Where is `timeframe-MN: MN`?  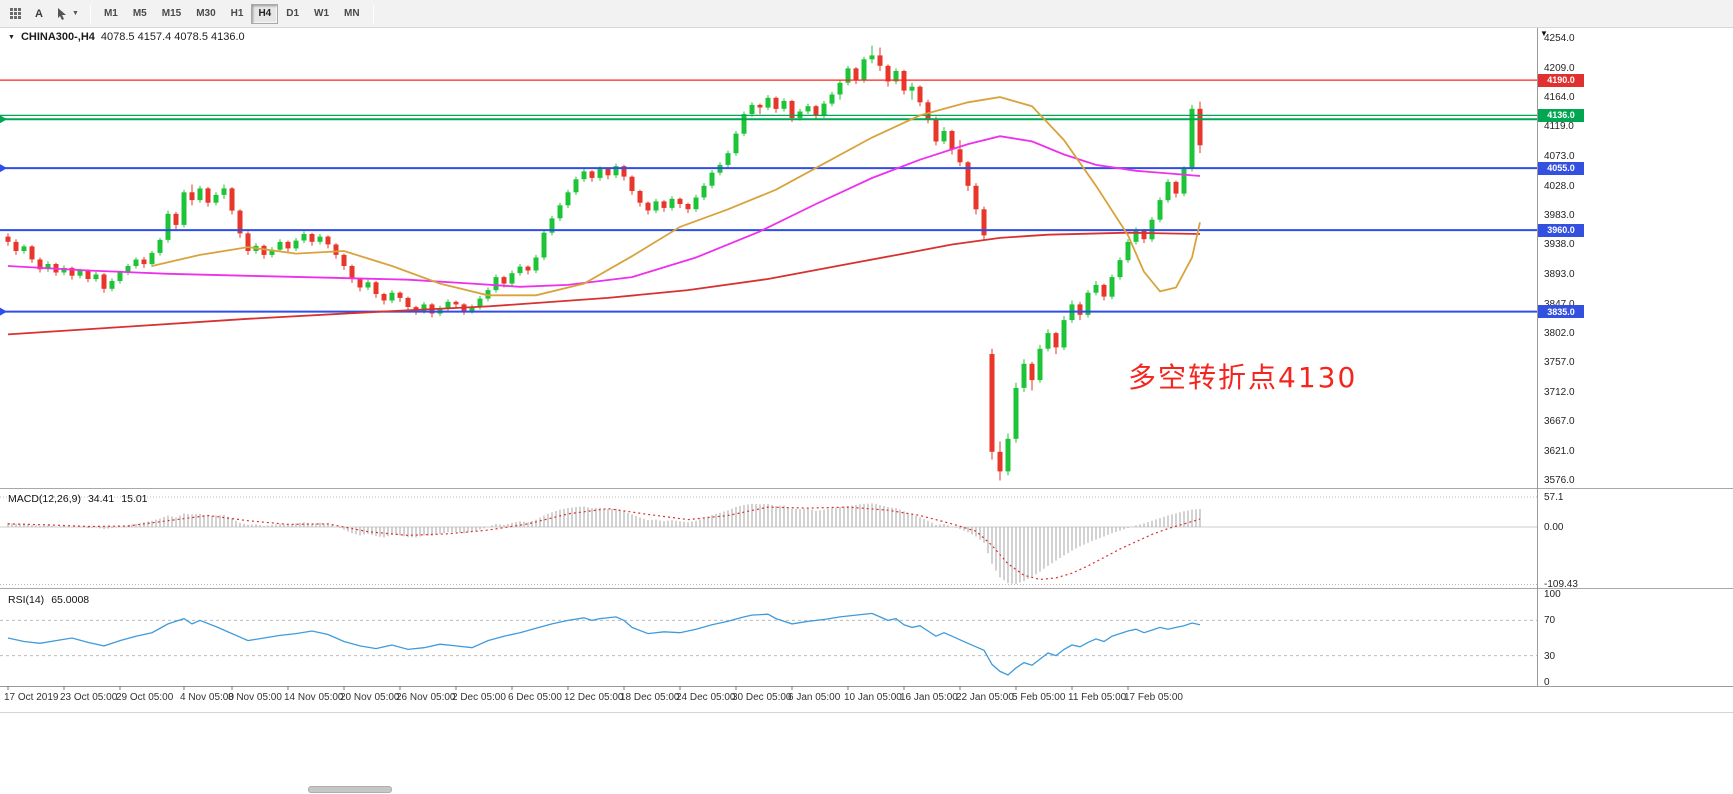 timeframe-MN: MN is located at coordinates (352, 13).